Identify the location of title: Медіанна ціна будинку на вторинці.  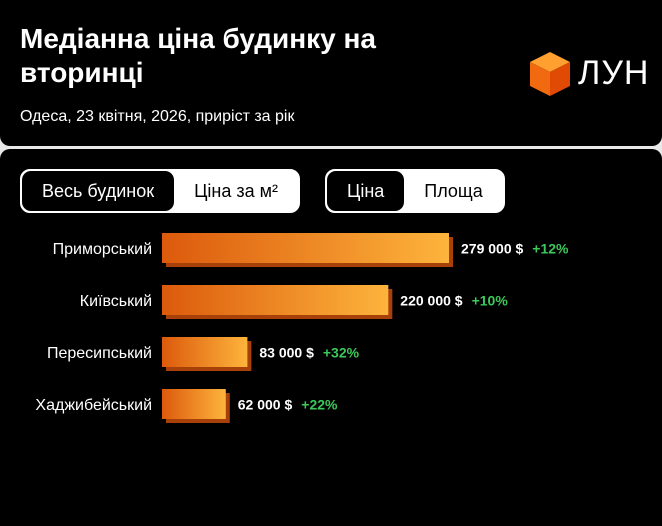
(198, 55).